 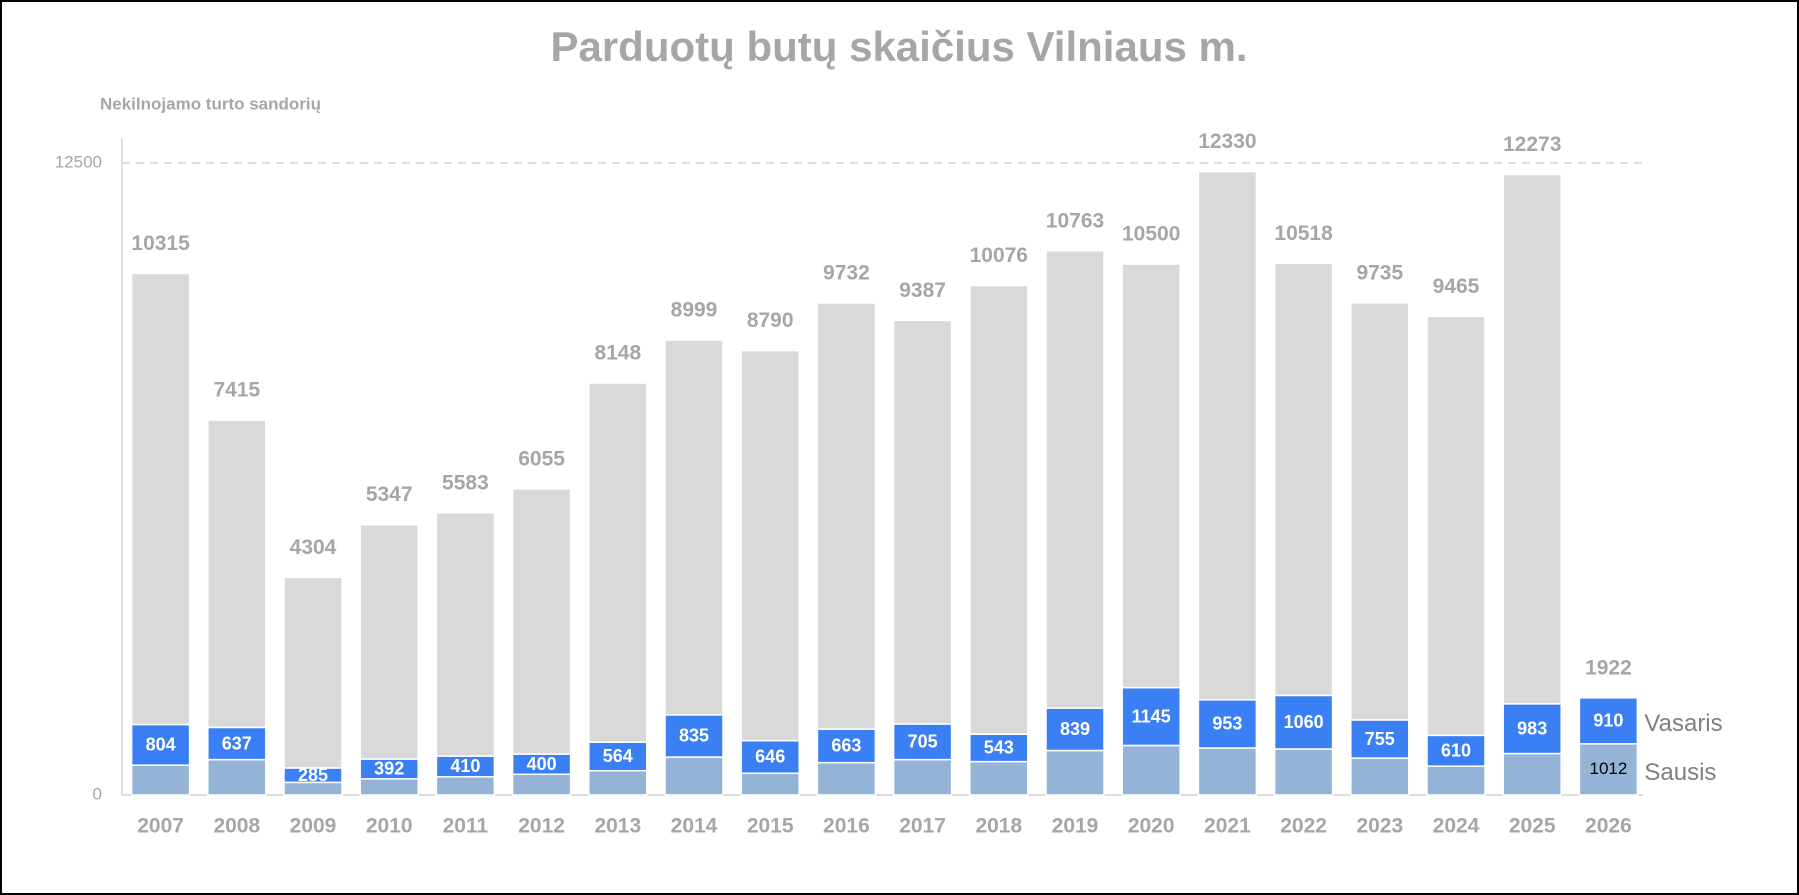 What do you see at coordinates (1532, 144) in the screenshot?
I see `total-label: 12273` at bounding box center [1532, 144].